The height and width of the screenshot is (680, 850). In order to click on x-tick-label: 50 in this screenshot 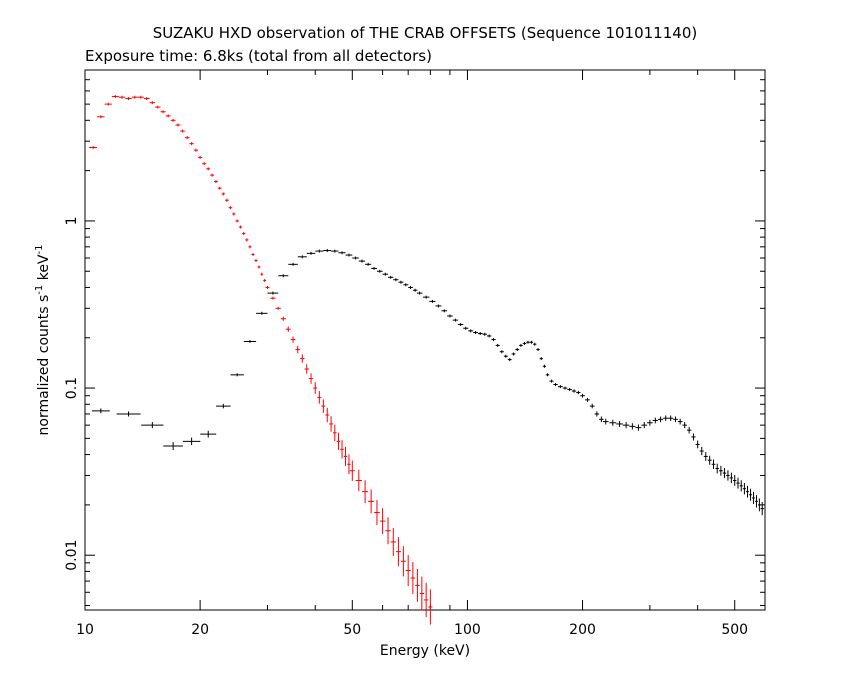, I will do `click(352, 630)`.